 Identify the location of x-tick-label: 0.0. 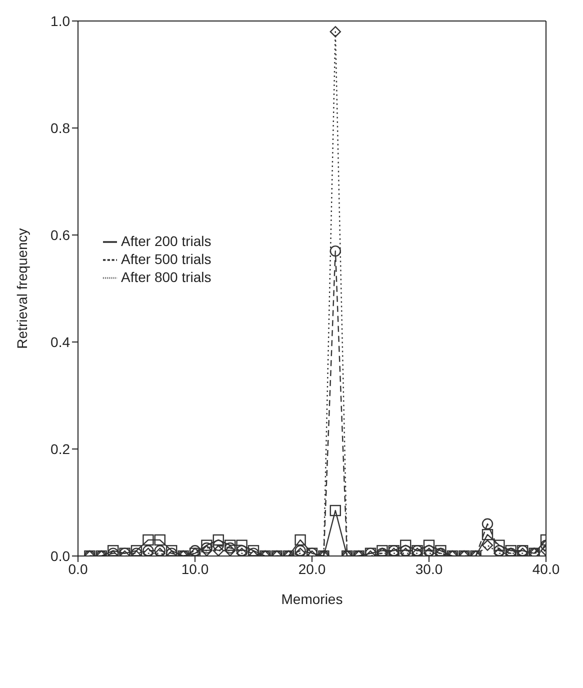
(78, 568).